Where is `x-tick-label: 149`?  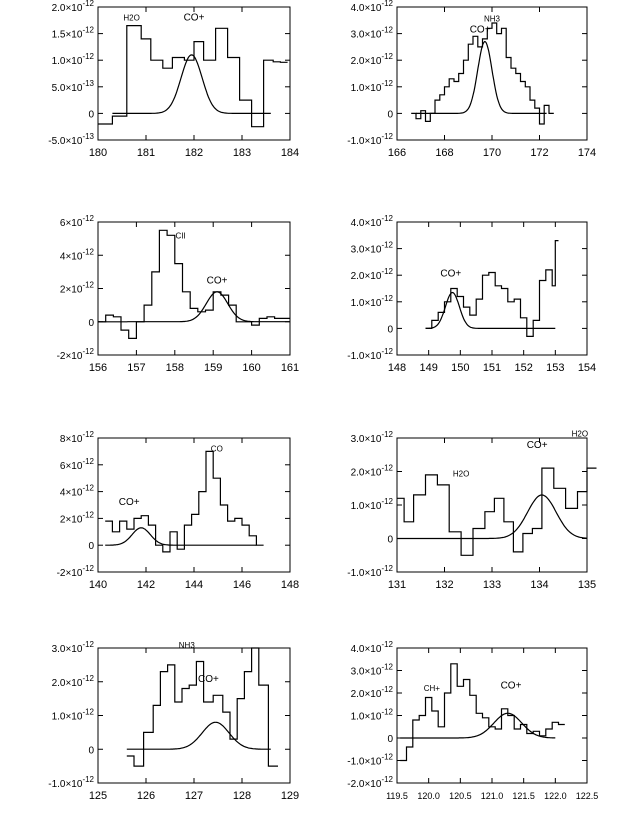 x-tick-label: 149 is located at coordinates (428, 368).